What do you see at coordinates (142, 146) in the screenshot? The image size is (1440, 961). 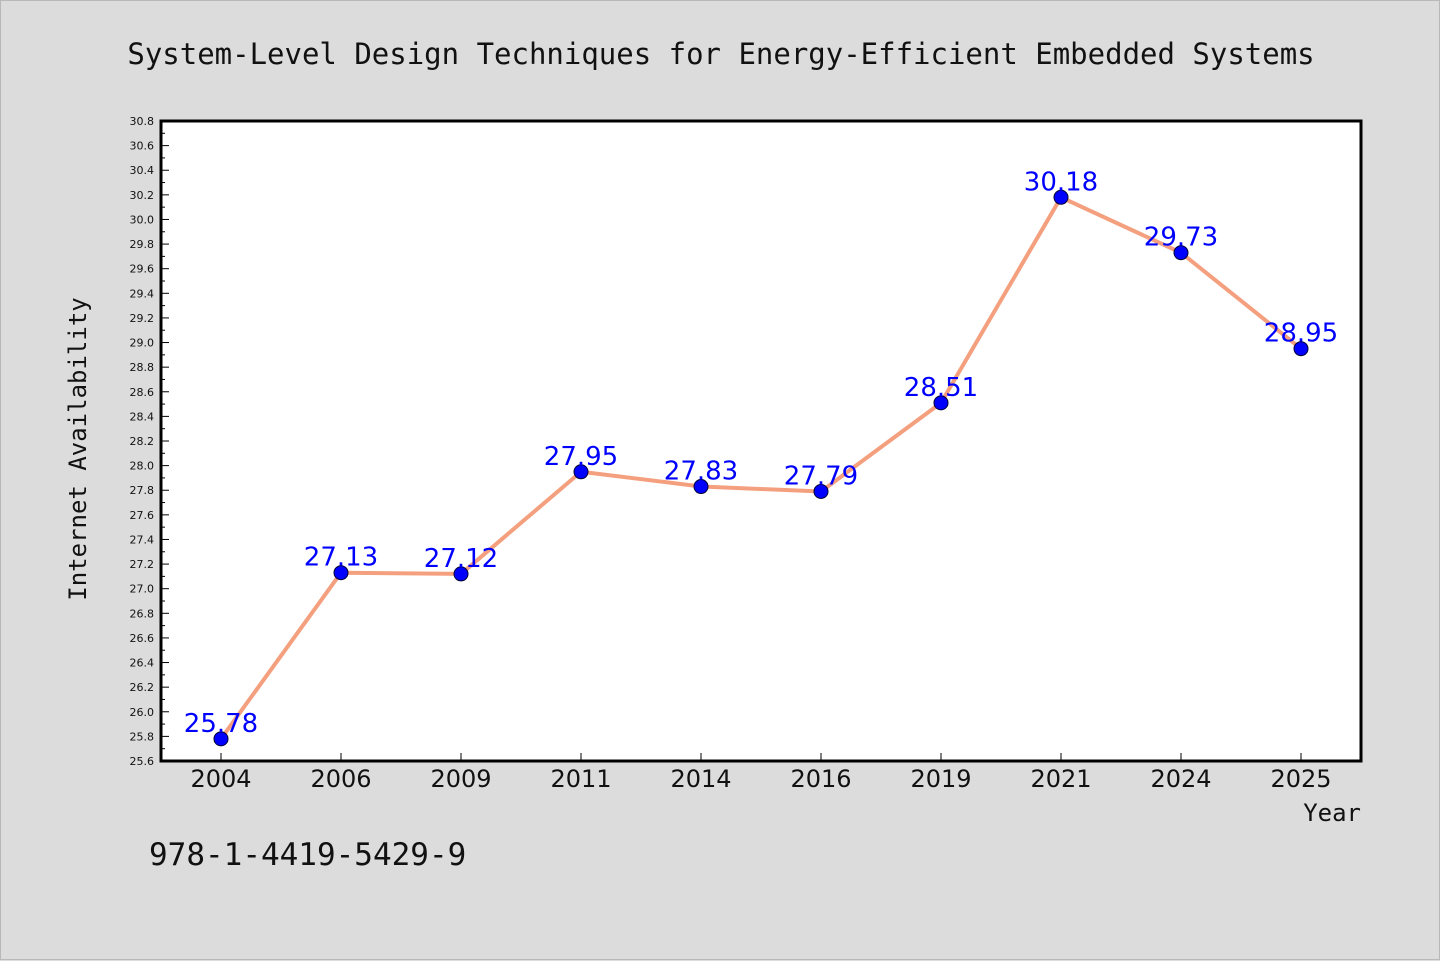 I see `y-tick-label: 30.6` at bounding box center [142, 146].